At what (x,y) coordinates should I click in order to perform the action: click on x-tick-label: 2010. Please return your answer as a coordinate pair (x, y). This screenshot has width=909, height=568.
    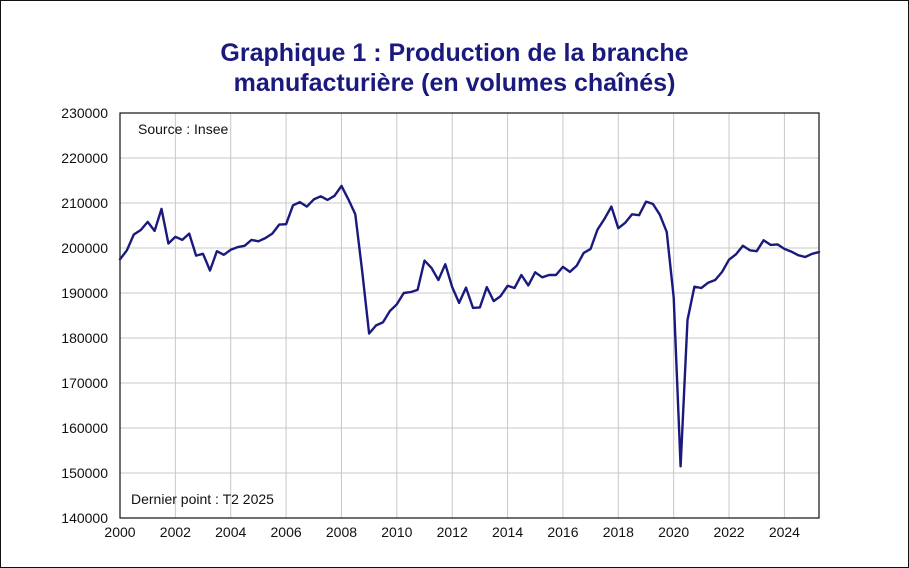
    Looking at the image, I should click on (396, 532).